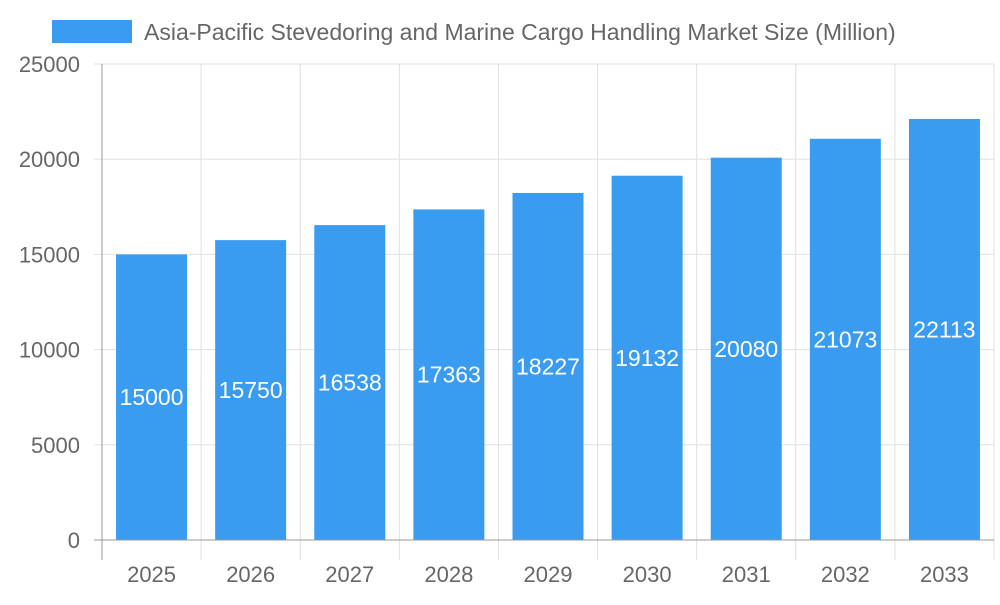  What do you see at coordinates (548, 574) in the screenshot?
I see `x-tick-label: 2029` at bounding box center [548, 574].